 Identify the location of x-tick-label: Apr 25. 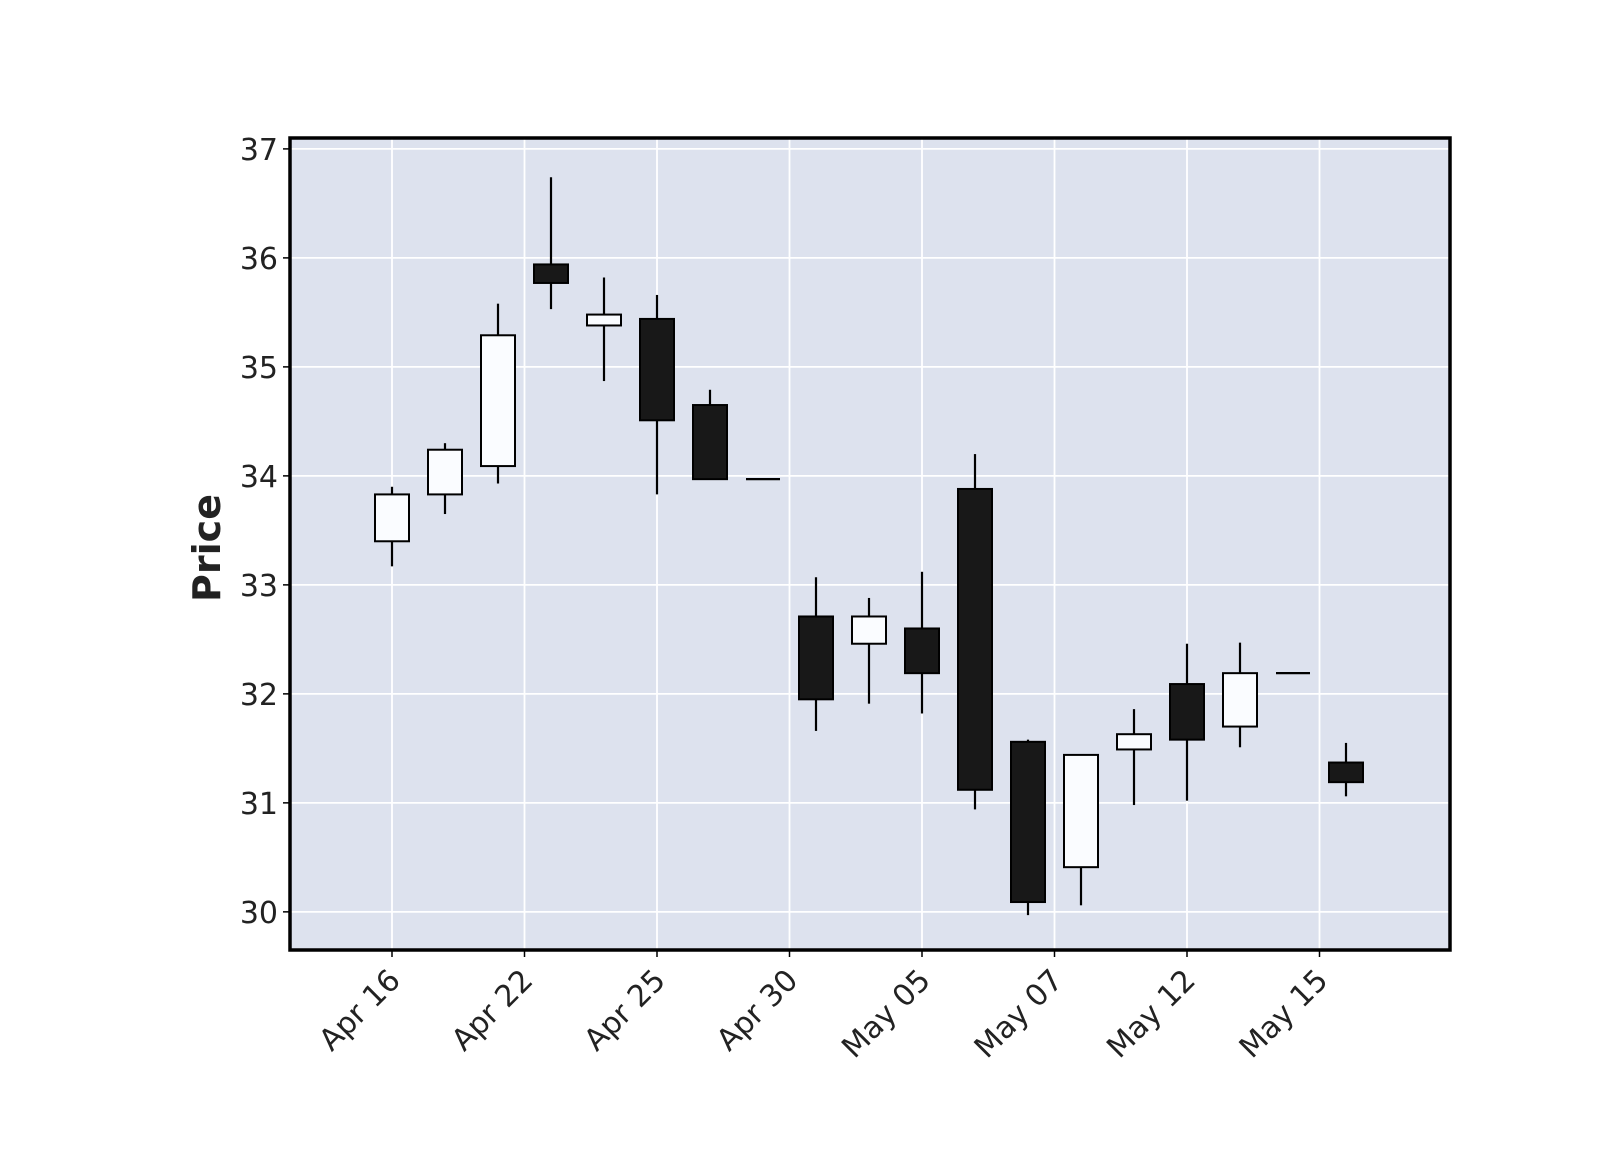
(624, 1010).